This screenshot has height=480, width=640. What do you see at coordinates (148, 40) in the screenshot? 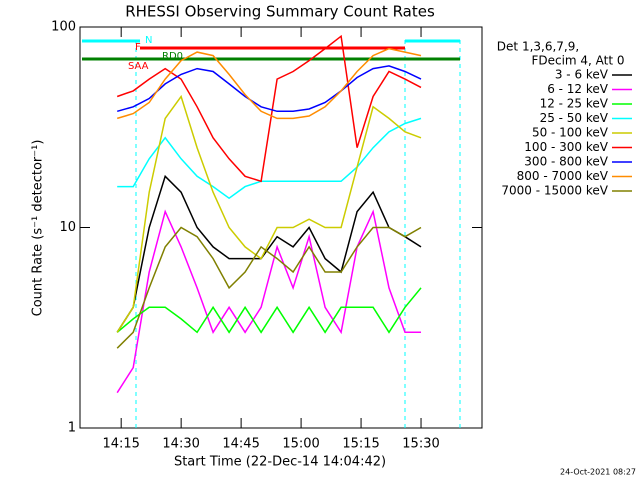
I see `flag-label: N` at bounding box center [148, 40].